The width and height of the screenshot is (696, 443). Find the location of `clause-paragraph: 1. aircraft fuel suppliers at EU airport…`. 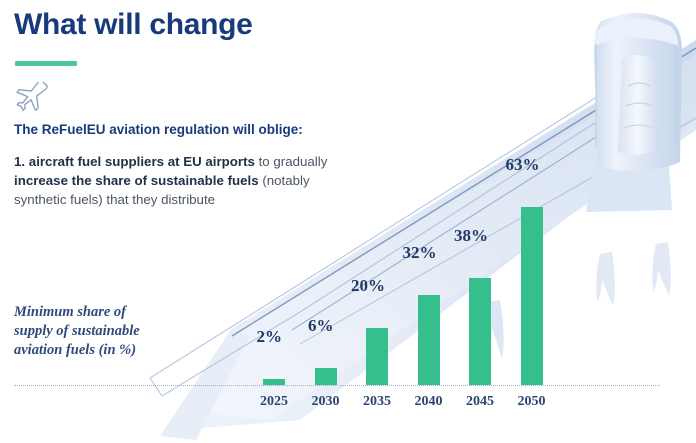

clause-paragraph: 1. aircraft fuel suppliers at EU airport… is located at coordinates (179, 180).